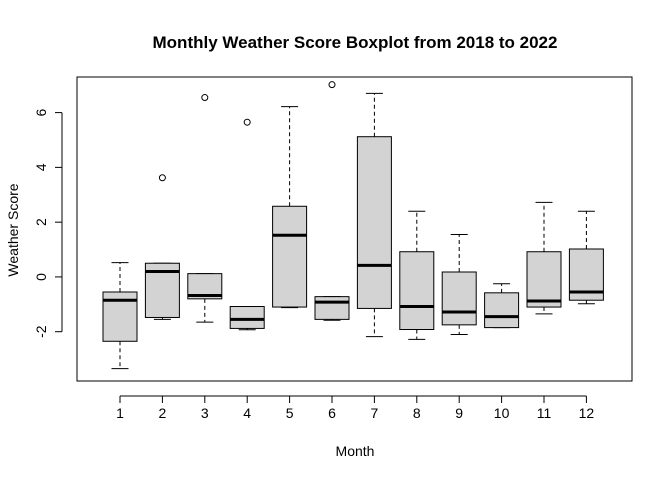  I want to click on y-axis-label: Weather Score, so click(13, 229).